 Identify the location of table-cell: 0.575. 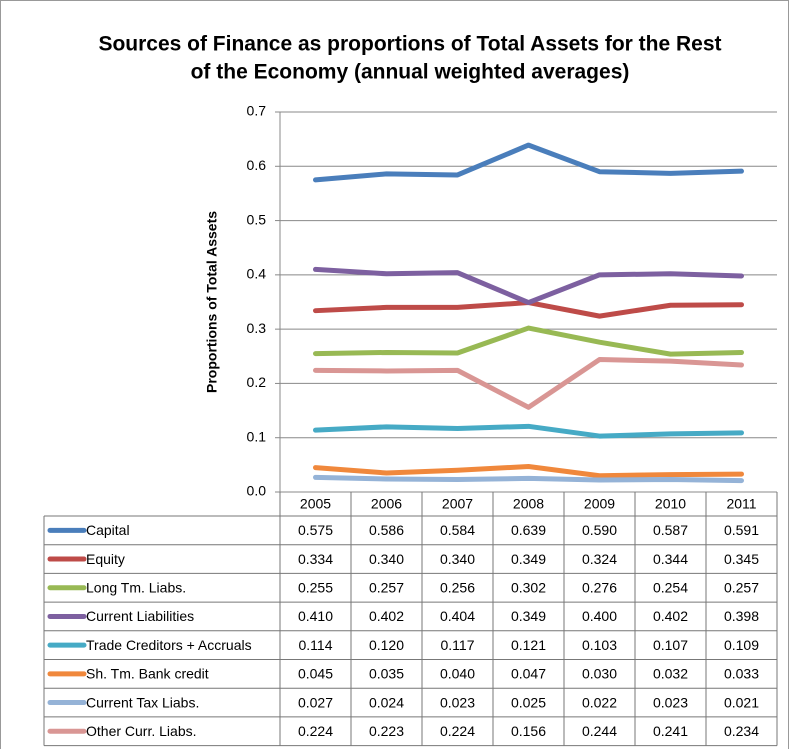
(315, 530).